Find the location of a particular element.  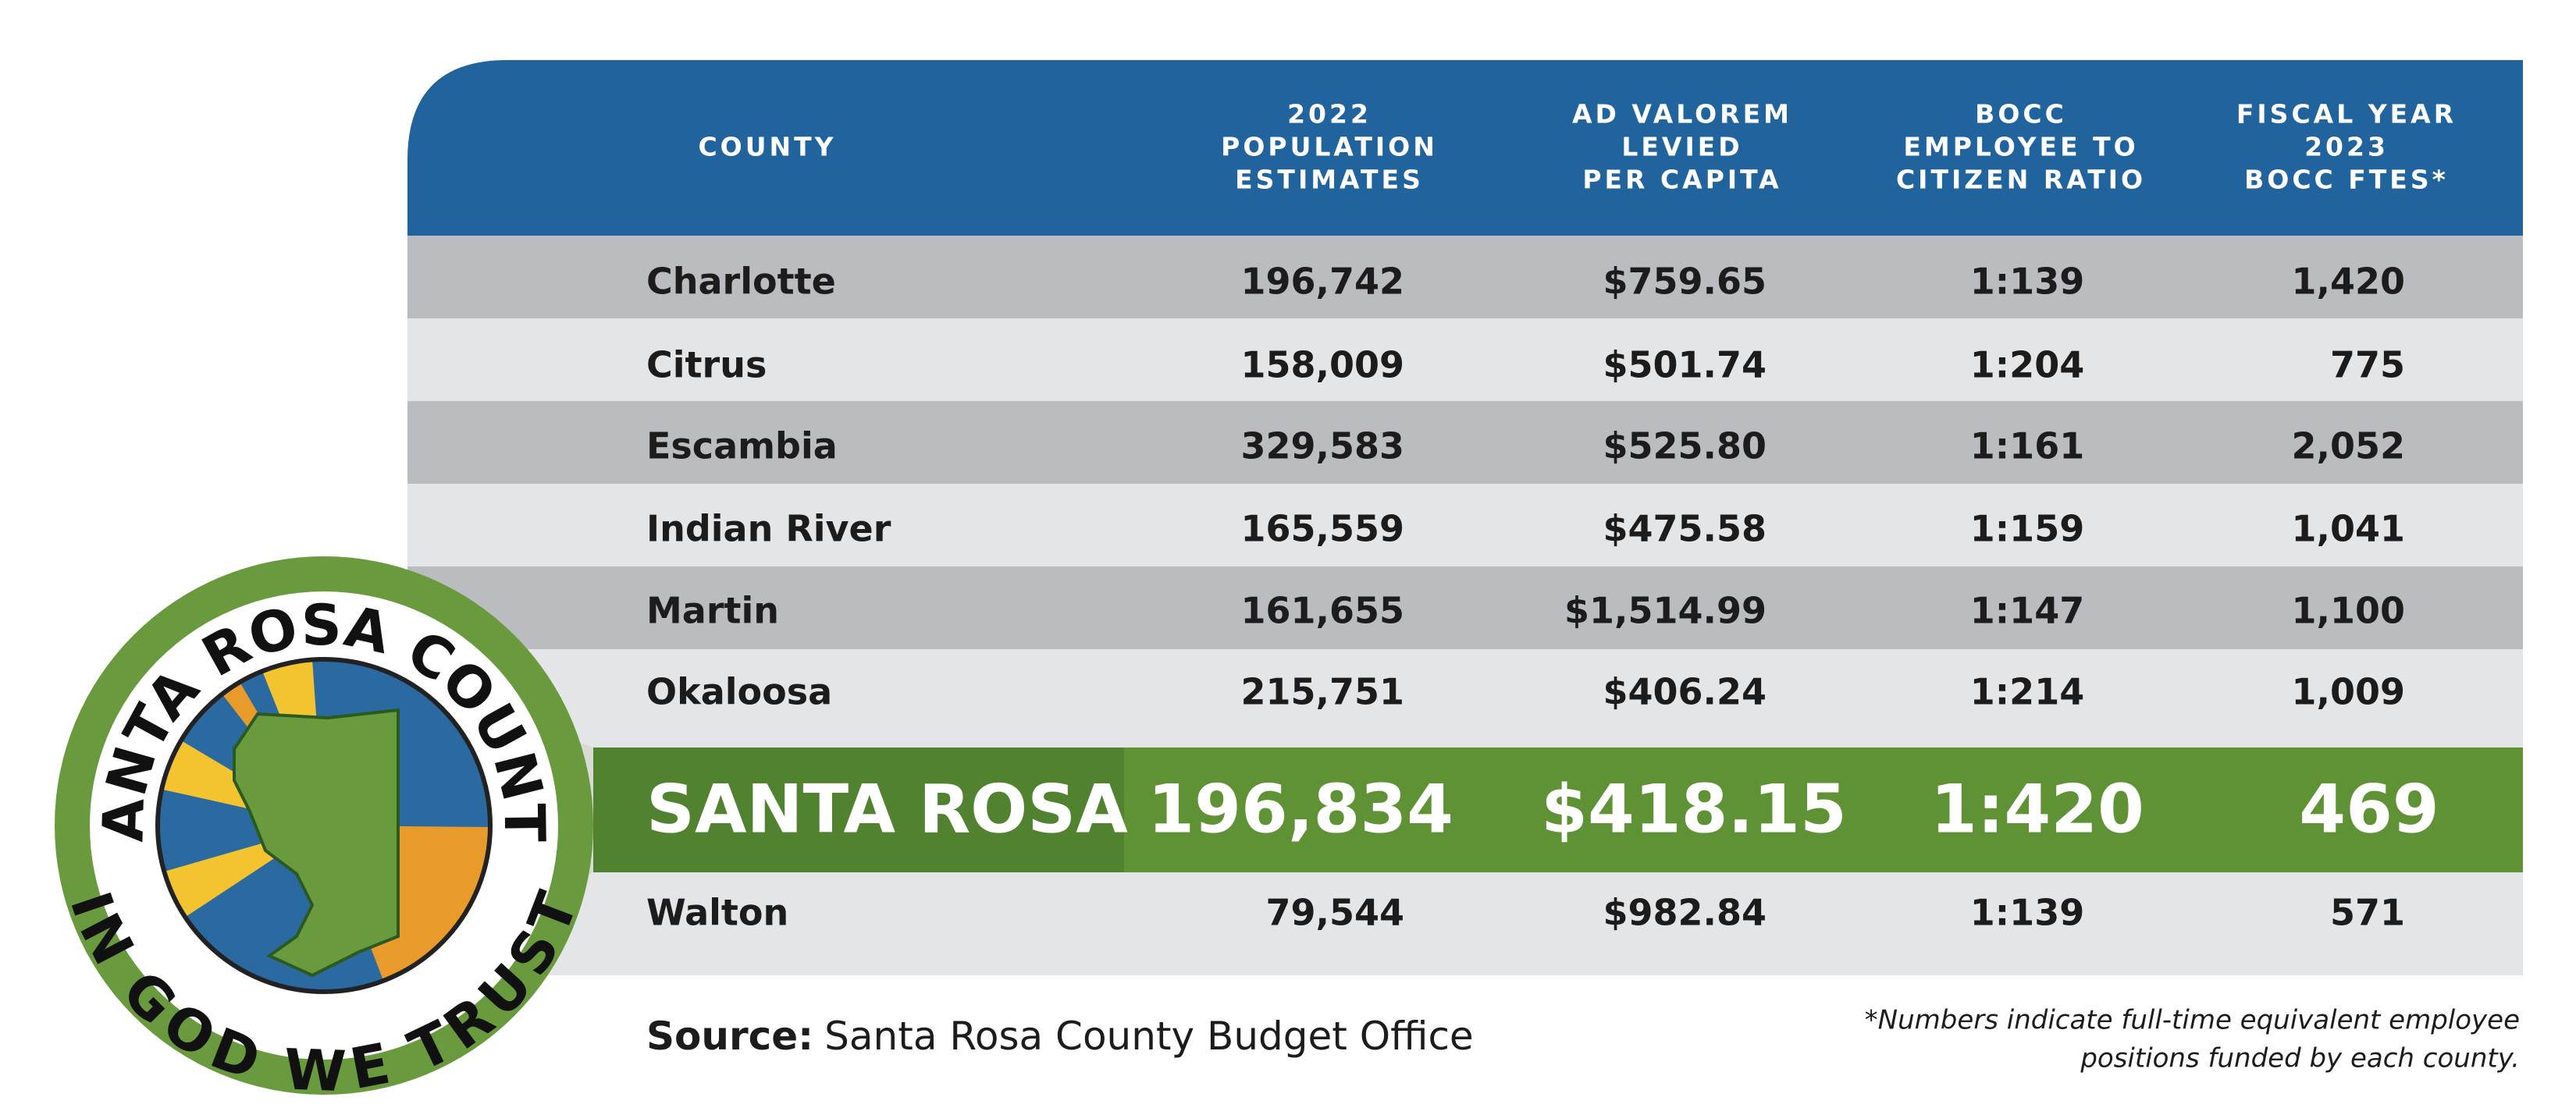

header-label: LEVIED is located at coordinates (1681, 147).